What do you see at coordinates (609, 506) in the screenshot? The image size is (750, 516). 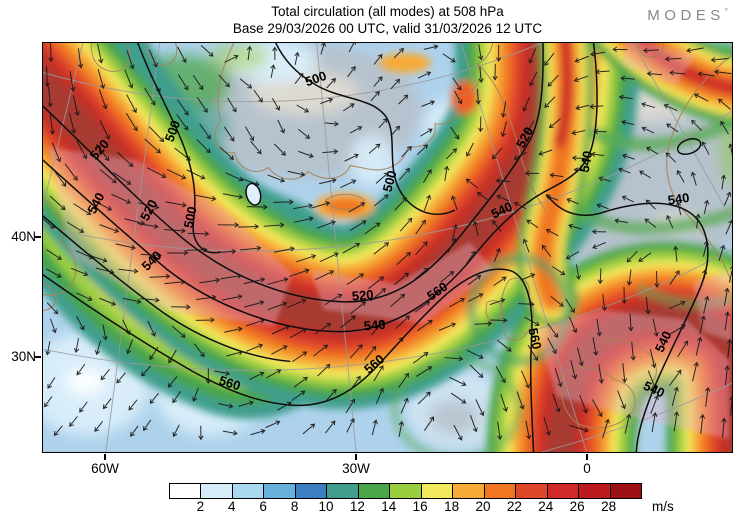 I see `colorbar-tick-label: 28` at bounding box center [609, 506].